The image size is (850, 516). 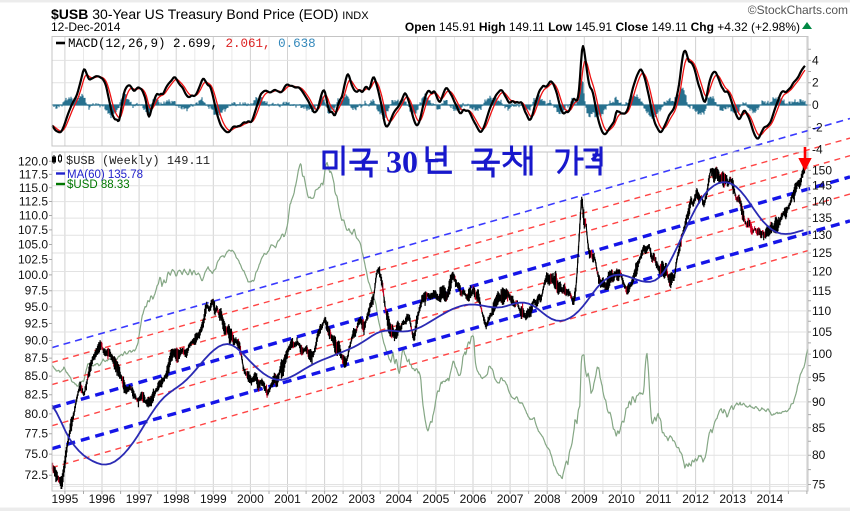 I want to click on svg-text: 97.5, so click(x=37, y=291).